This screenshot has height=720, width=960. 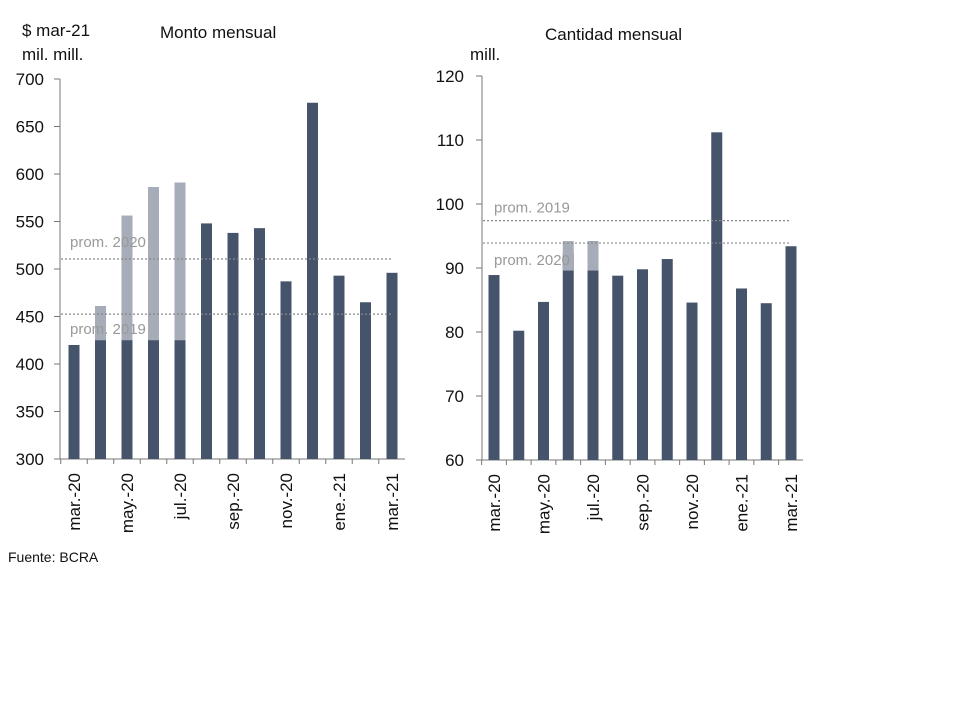 I want to click on right-x-tick-label: may.-20, so click(x=544, y=504).